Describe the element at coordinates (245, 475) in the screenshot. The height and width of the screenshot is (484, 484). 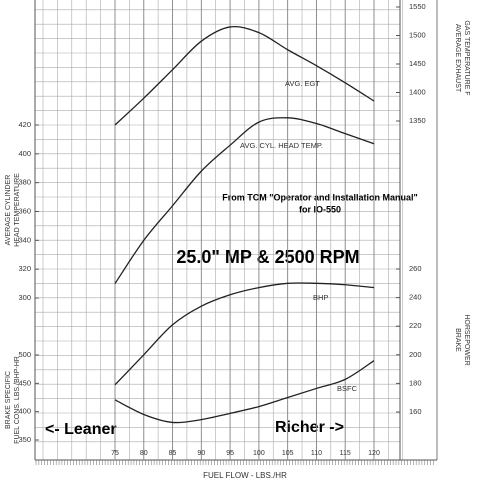
I see `x-axis-title: FUEL FLOW - LBS./HR` at that location.